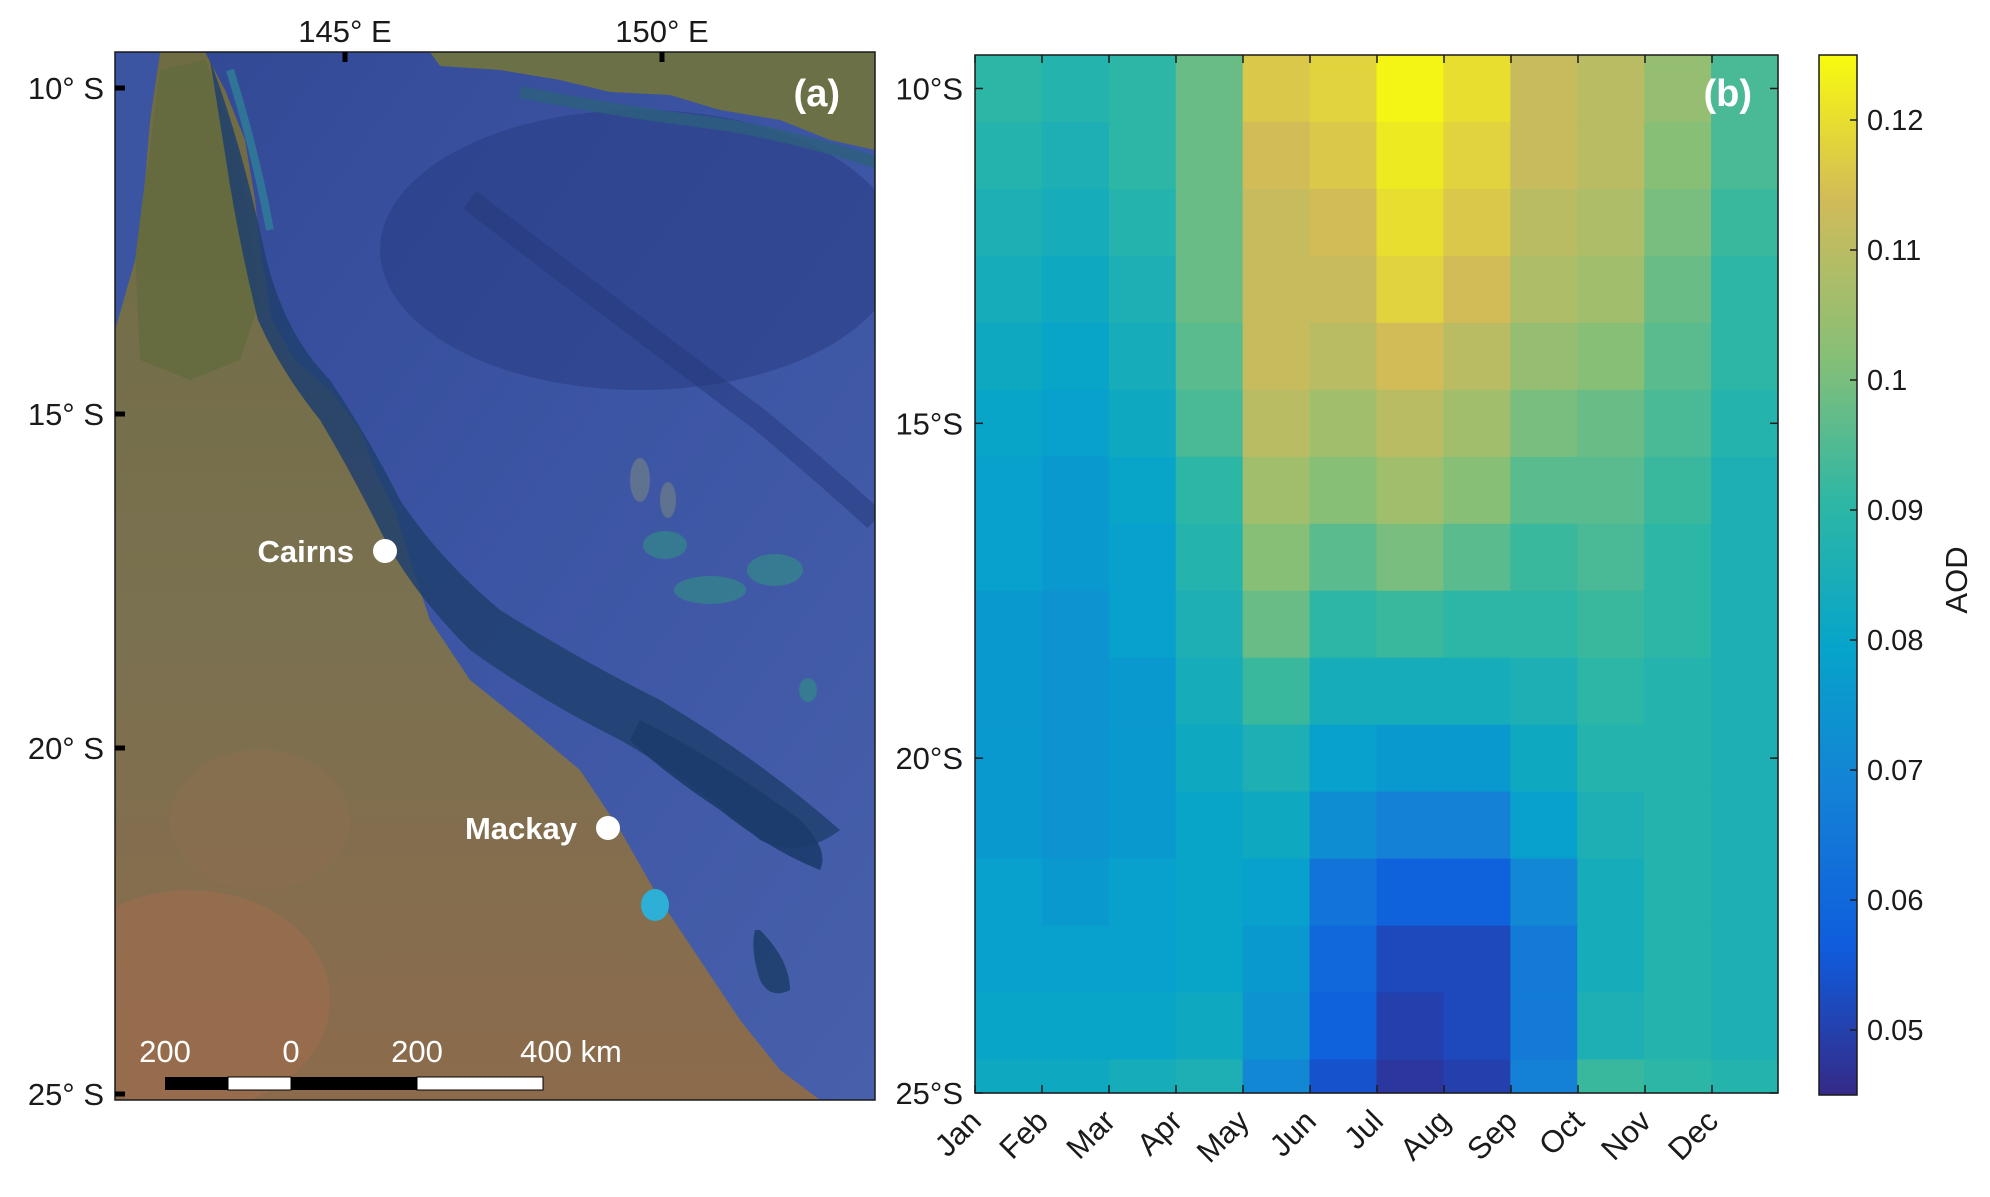 Image resolution: width=1990 pixels, height=1197 pixels. Describe the element at coordinates (1626, 1135) in the screenshot. I see `x-tick-label: Nov` at that location.